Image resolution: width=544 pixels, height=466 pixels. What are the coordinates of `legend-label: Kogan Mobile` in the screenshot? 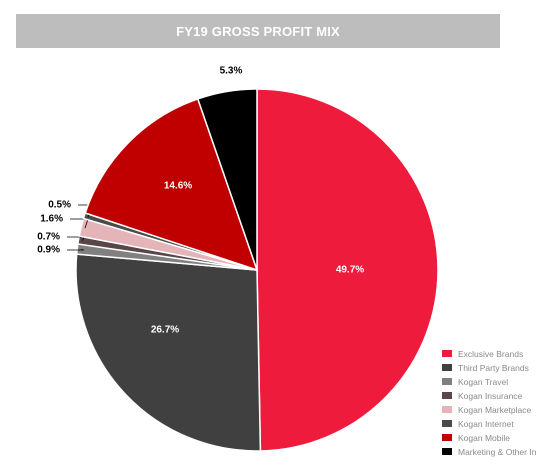 It's located at (484, 437).